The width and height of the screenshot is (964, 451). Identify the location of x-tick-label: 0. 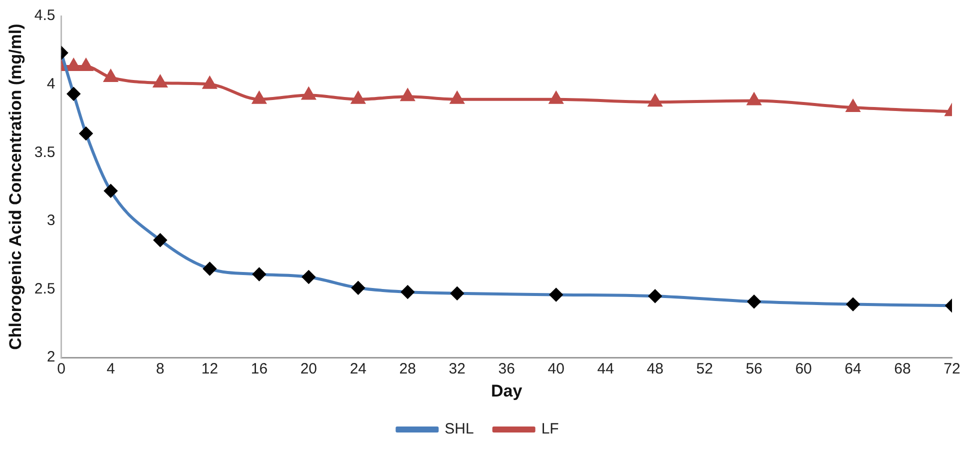
(61, 369).